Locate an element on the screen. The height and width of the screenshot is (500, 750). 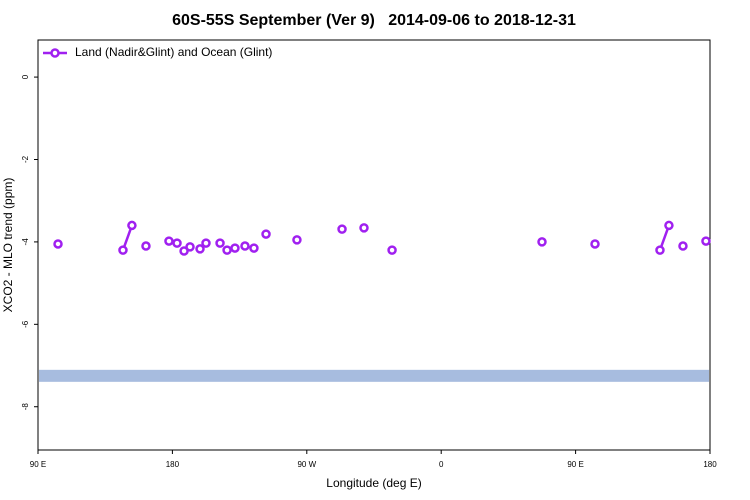
y-tick-label: -8 is located at coordinates (25, 407).